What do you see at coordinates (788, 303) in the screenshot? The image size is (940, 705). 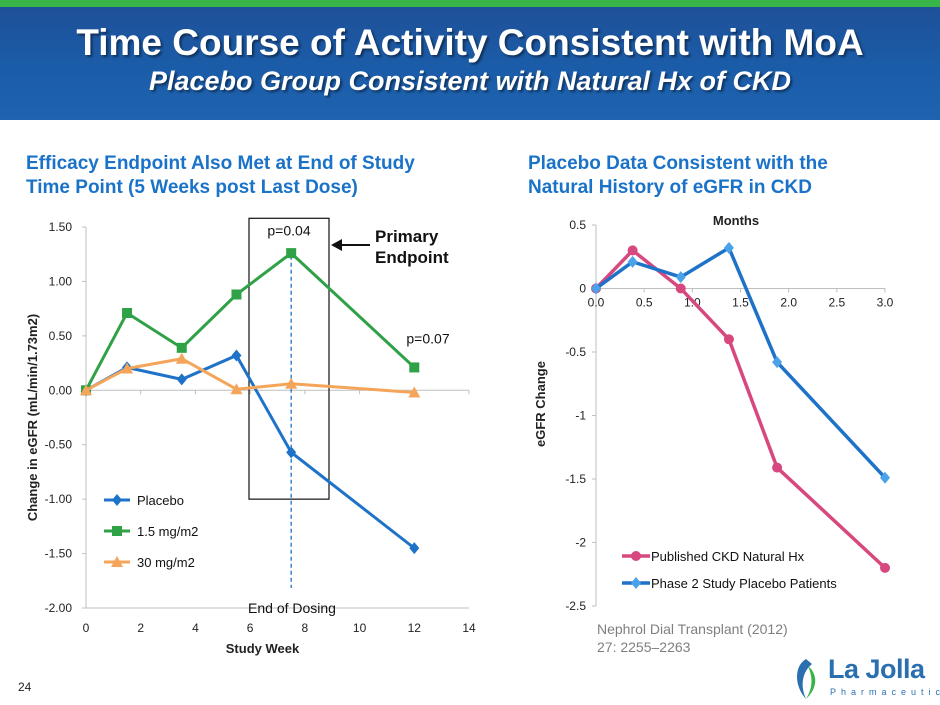 I see `x-tick-label: 2.0` at bounding box center [788, 303].